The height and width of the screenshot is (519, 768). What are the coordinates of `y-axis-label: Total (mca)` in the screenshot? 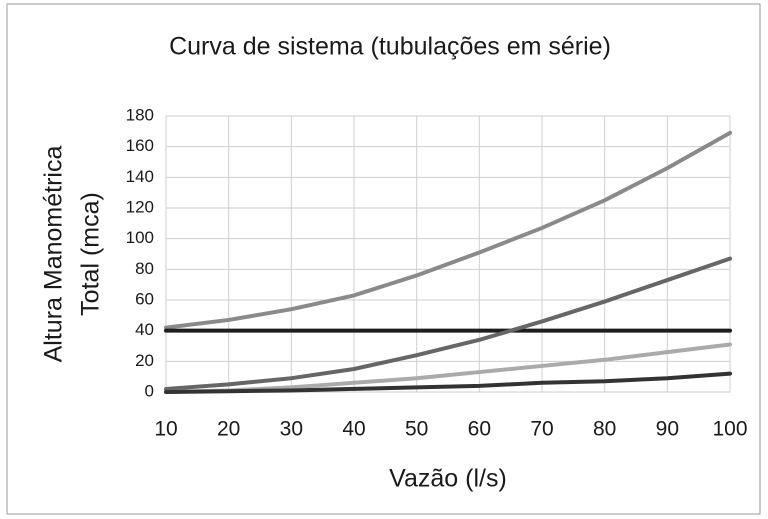 It's located at (91, 254).